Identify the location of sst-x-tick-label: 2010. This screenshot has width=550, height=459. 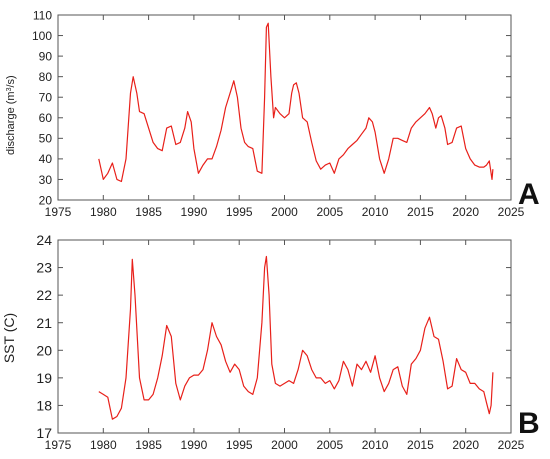
(375, 445).